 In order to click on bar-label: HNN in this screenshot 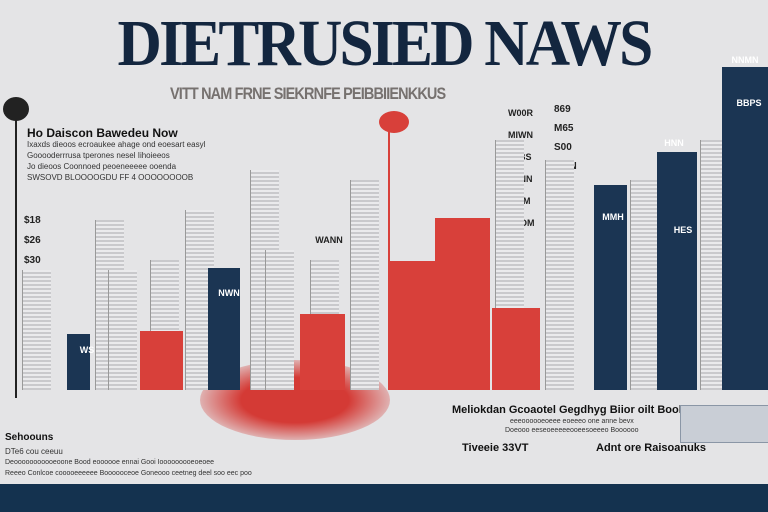, I will do `click(674, 143)`.